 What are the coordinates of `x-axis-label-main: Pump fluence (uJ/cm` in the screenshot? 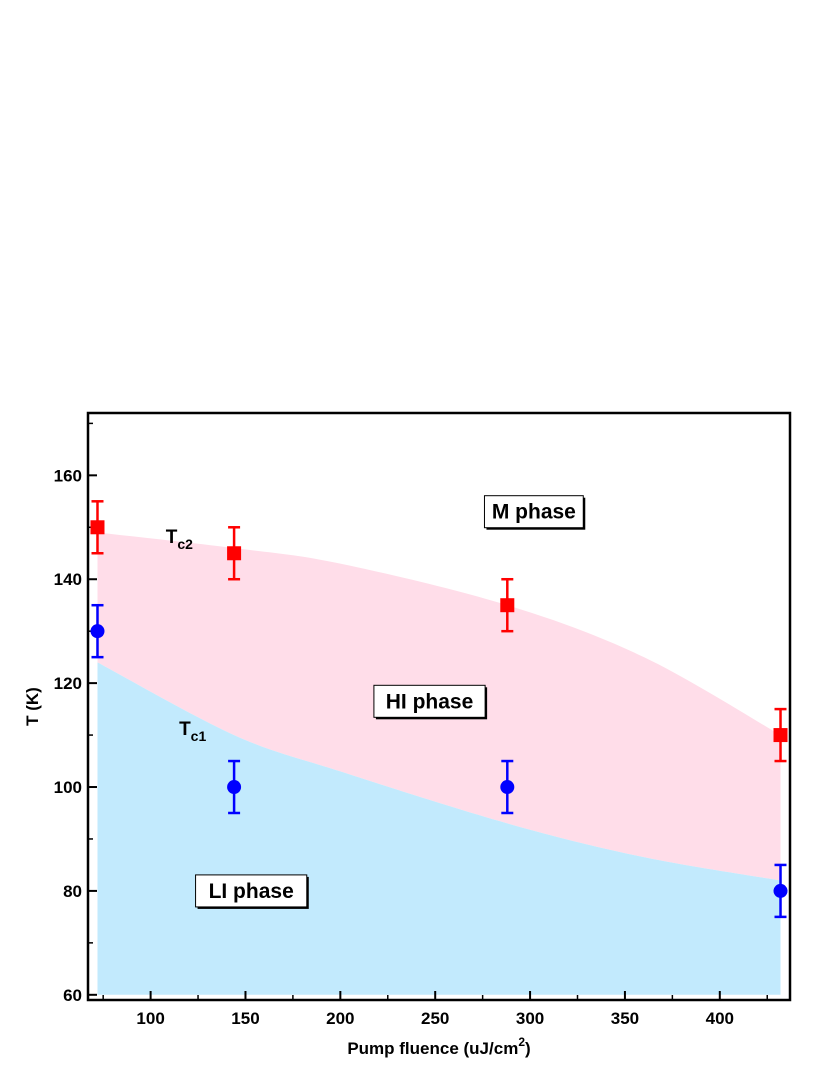 It's located at (432, 1048).